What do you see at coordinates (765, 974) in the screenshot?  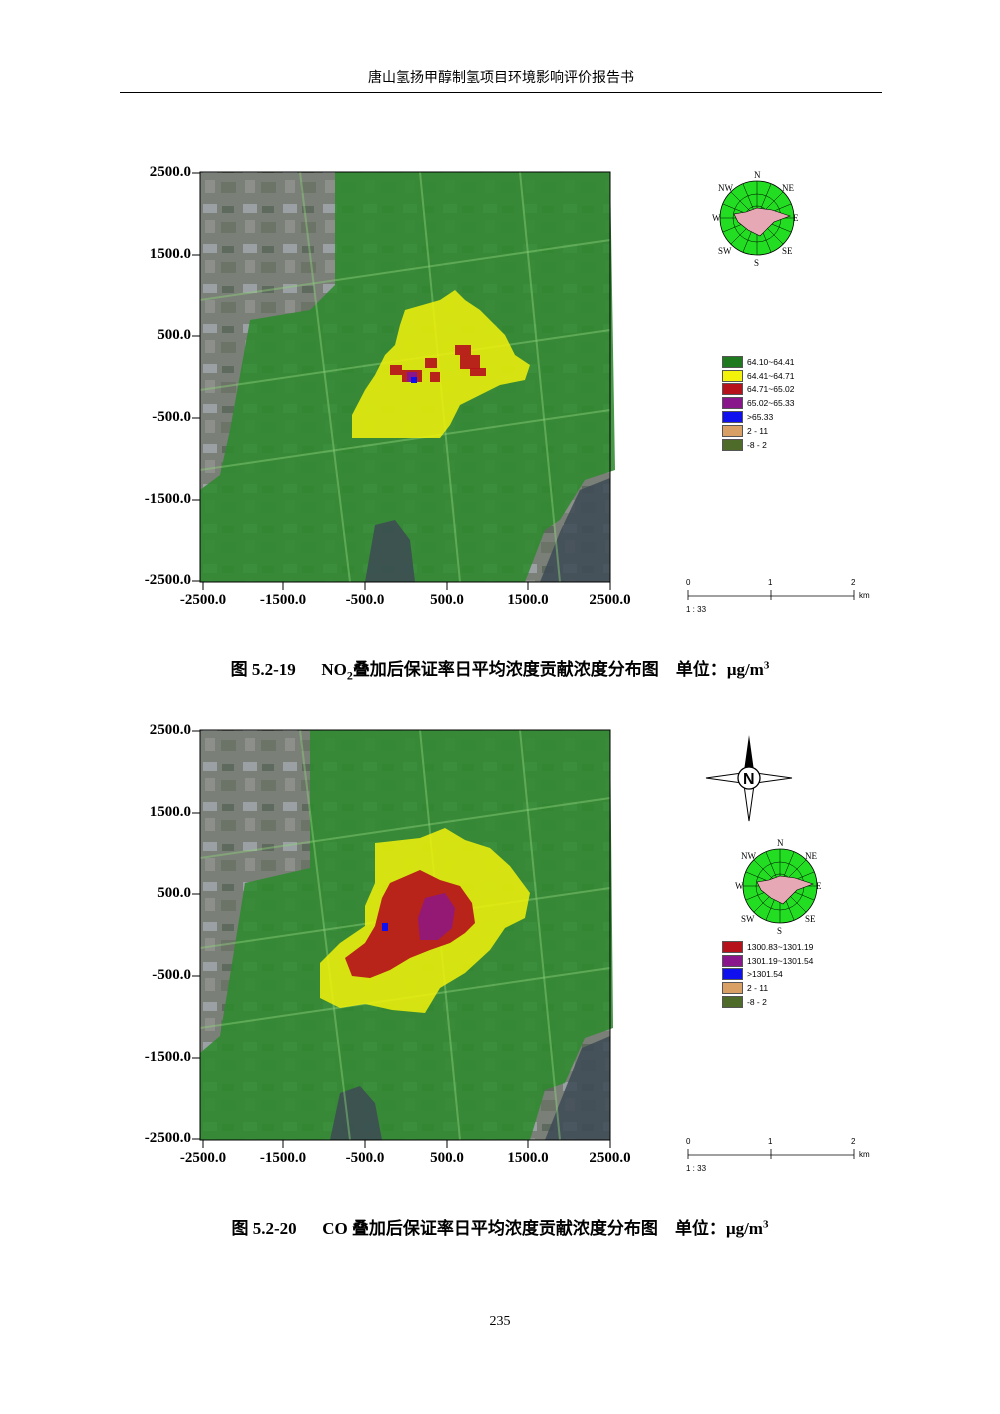 I see `legend-label: >1301.54` at bounding box center [765, 974].